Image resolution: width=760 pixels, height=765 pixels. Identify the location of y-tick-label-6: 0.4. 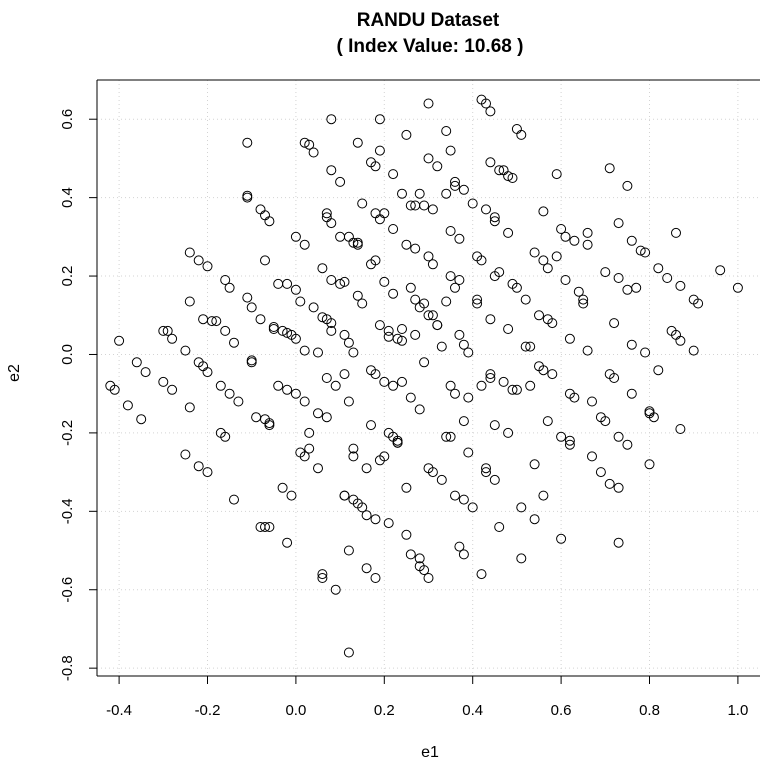
(67, 197).